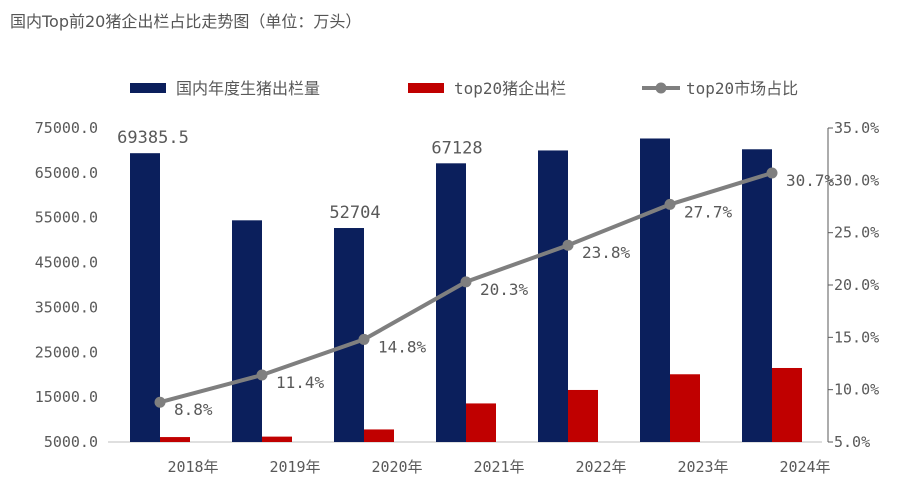 The height and width of the screenshot is (500, 914). Describe the element at coordinates (606, 252) in the screenshot. I see `share-data-label: 23.8%` at that location.